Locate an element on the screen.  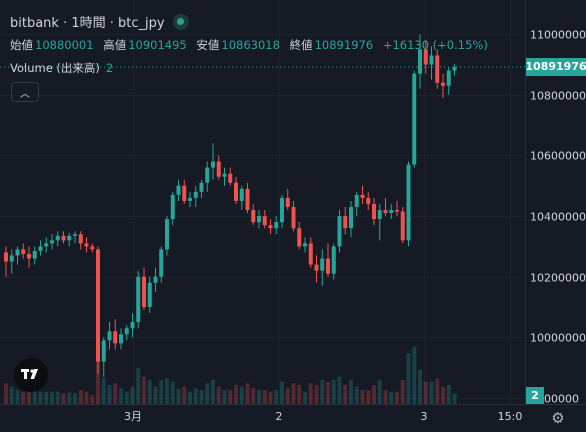
collapse-legend-button: ︿ is located at coordinates (25, 92).